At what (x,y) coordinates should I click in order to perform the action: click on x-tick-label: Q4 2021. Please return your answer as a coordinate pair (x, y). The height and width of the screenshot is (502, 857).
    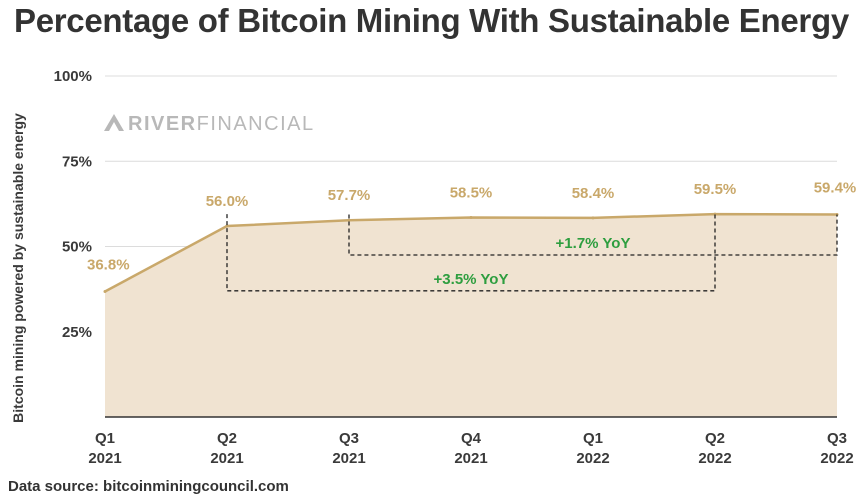
    Looking at the image, I should click on (470, 448).